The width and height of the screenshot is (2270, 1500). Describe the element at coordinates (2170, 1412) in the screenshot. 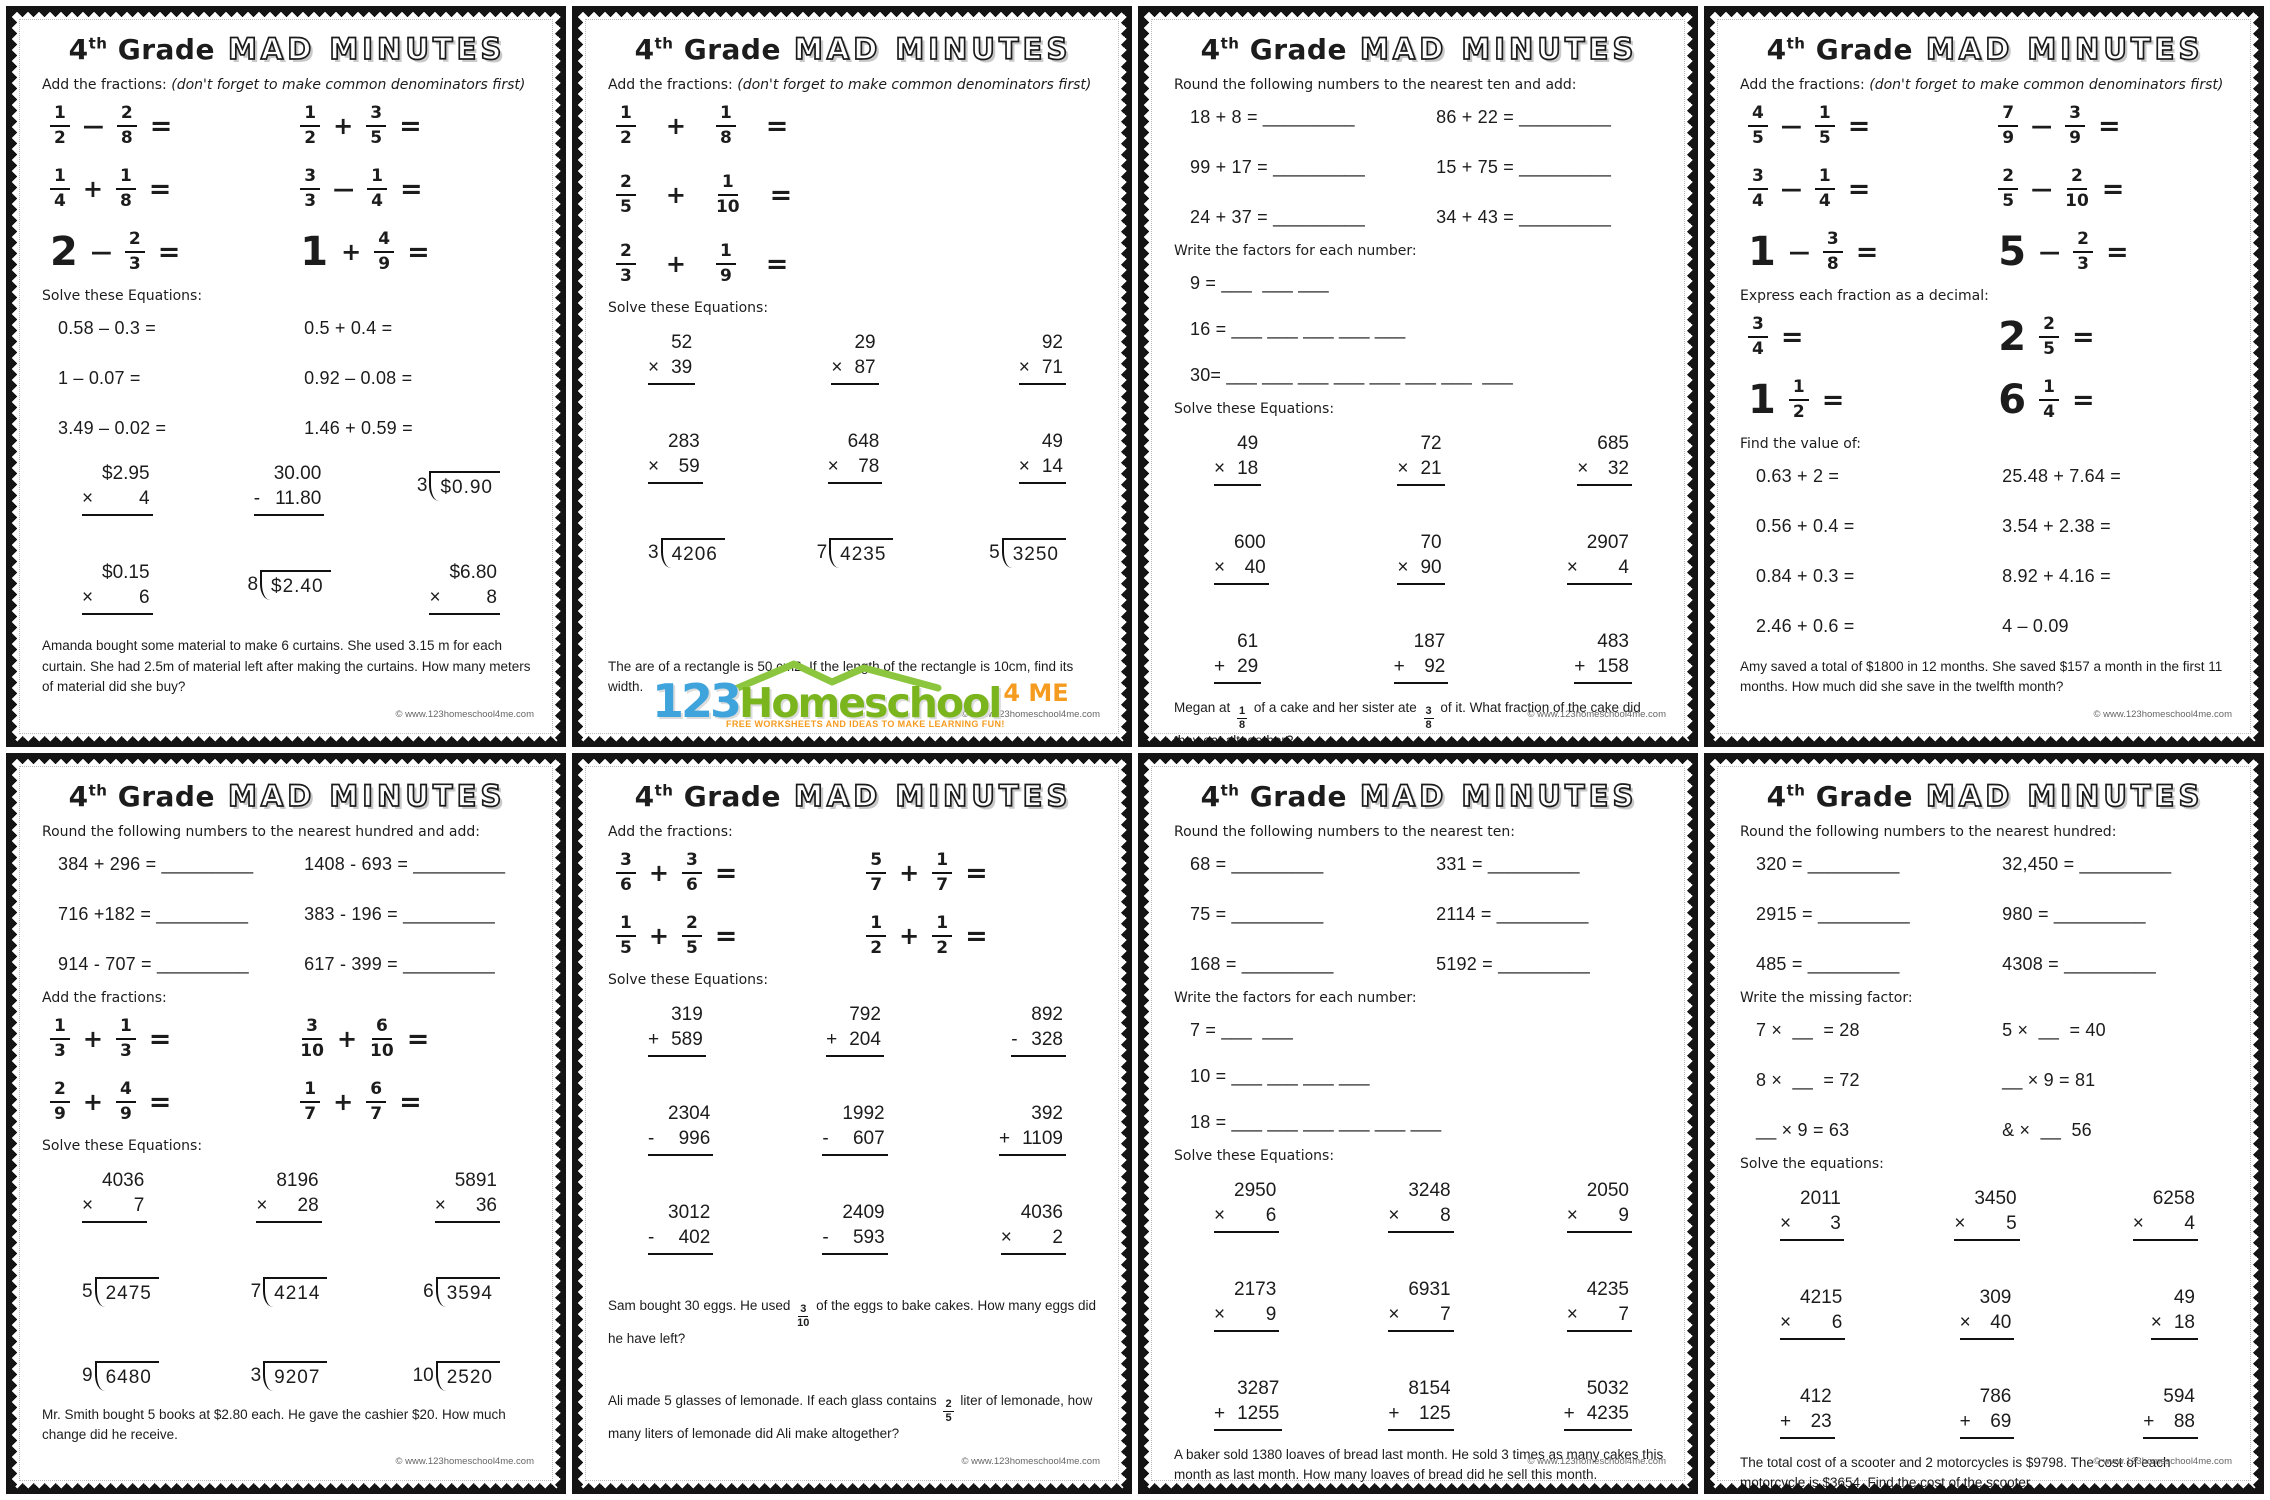

I see `vertical-problem: 594 +88` at that location.